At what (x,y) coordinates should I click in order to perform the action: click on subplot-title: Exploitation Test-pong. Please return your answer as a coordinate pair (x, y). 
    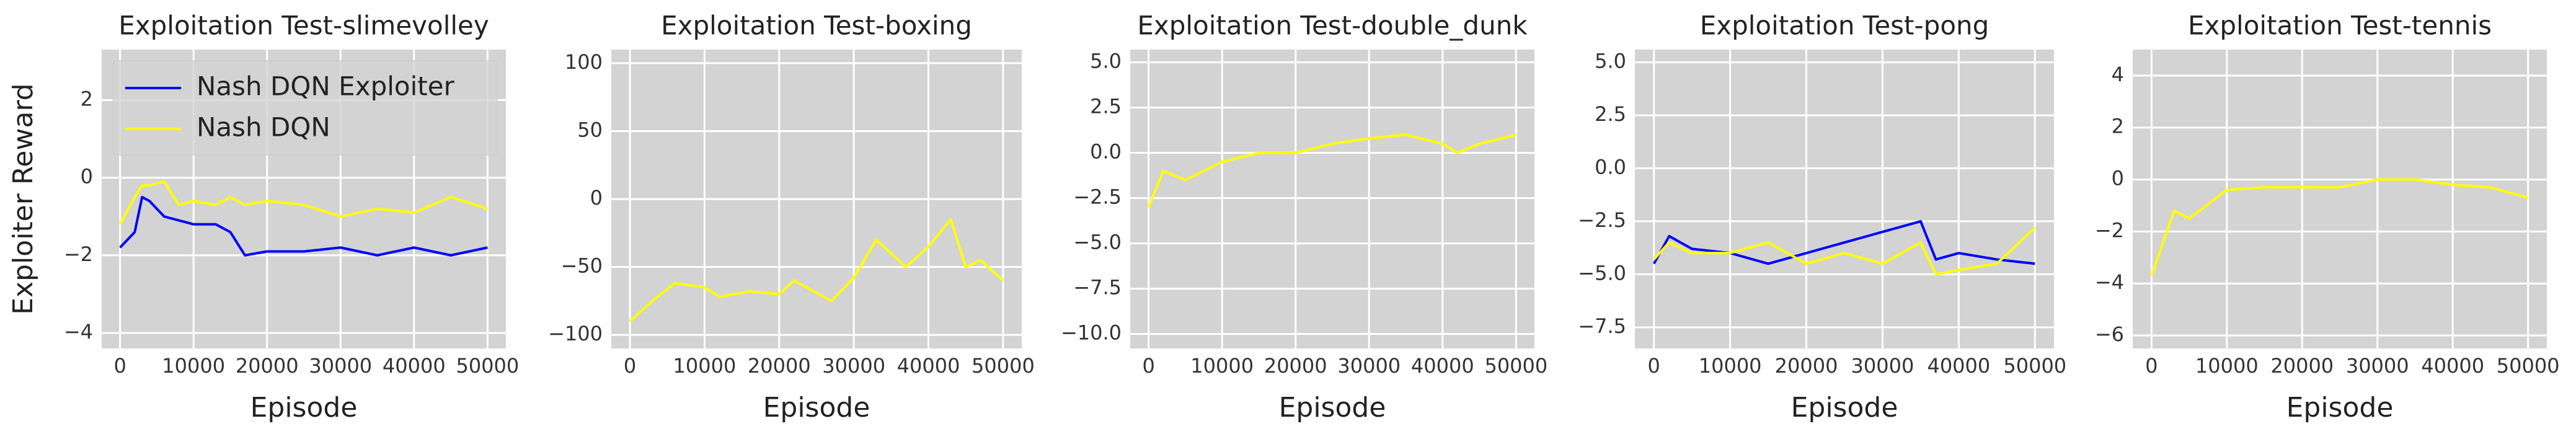
    Looking at the image, I should click on (1845, 26).